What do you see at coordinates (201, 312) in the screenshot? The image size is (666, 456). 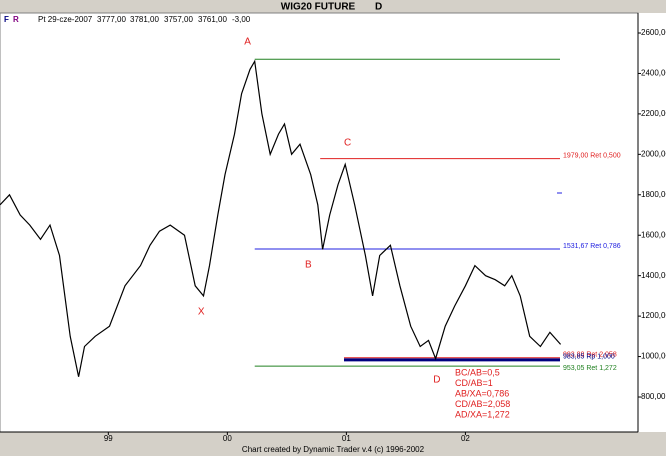 I see `wave-label: X` at bounding box center [201, 312].